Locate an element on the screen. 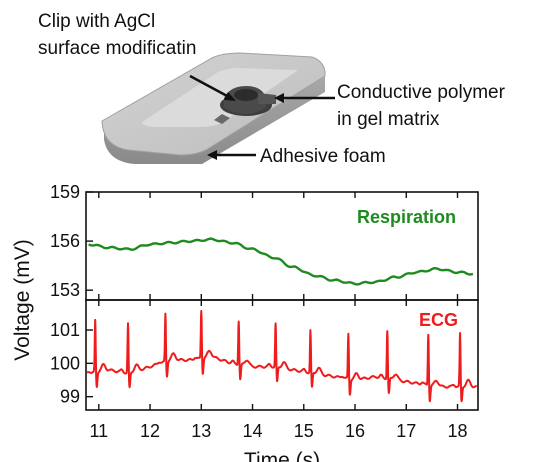 This screenshot has height=462, width=534. y-axis-label: Voltage (mV) is located at coordinates (22, 299).